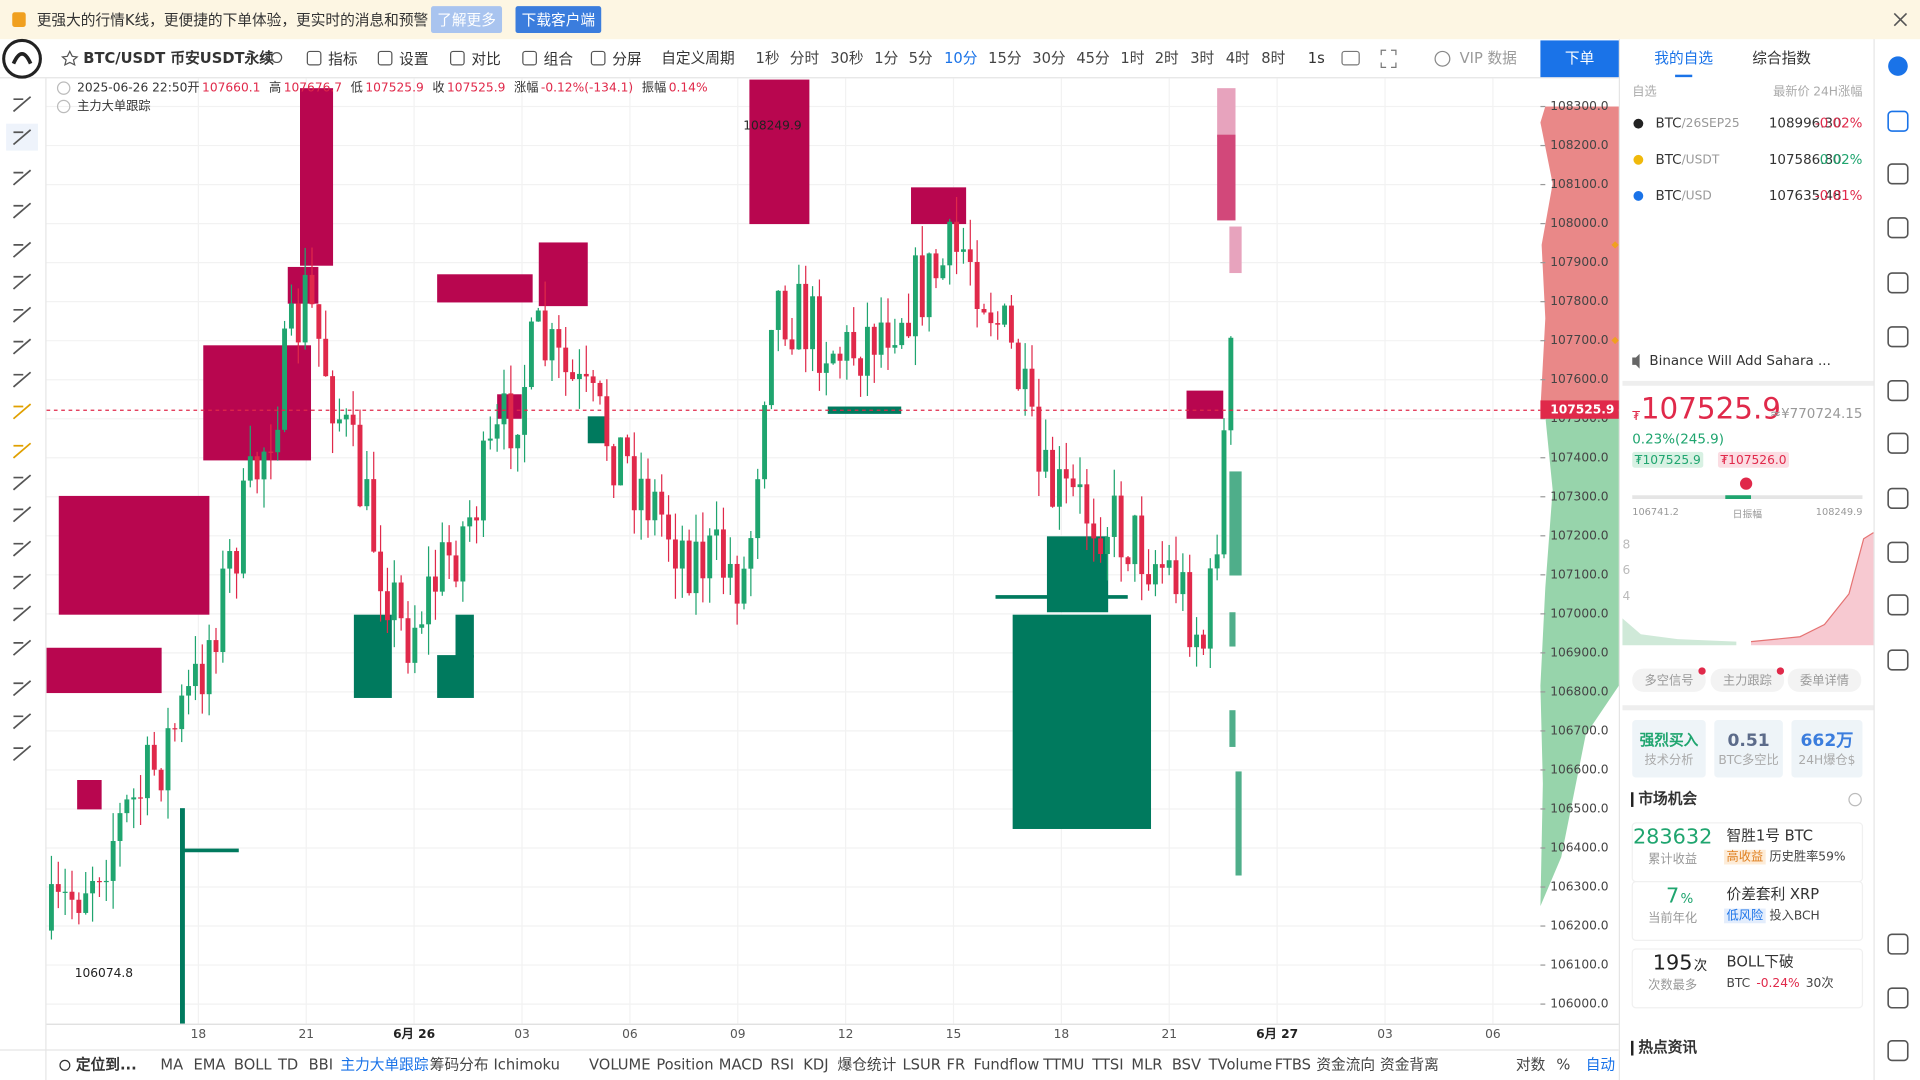 This screenshot has width=1920, height=1080. Describe the element at coordinates (626, 59) in the screenshot. I see `tool: 分屏` at that location.